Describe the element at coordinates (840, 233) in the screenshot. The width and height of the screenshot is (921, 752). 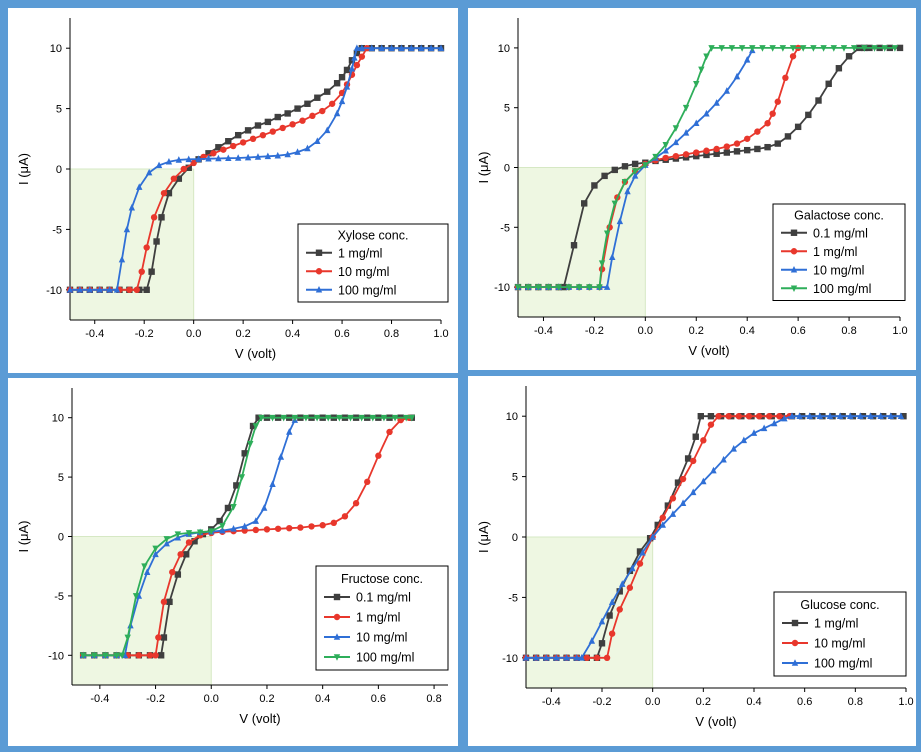
I see `legend-entry-label: 0.1 mg/ml` at that location.